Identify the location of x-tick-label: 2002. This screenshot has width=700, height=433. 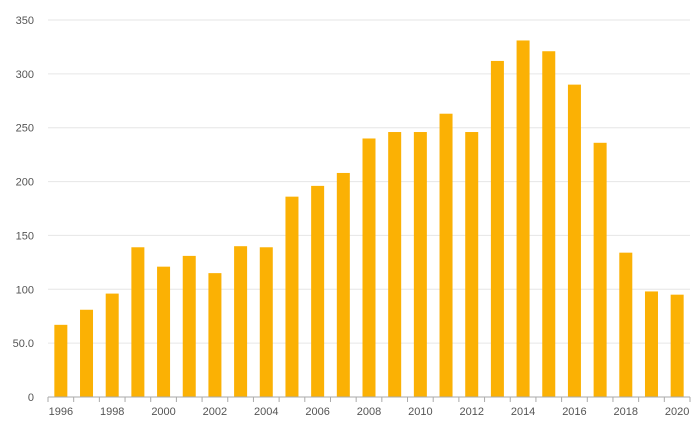
(215, 412).